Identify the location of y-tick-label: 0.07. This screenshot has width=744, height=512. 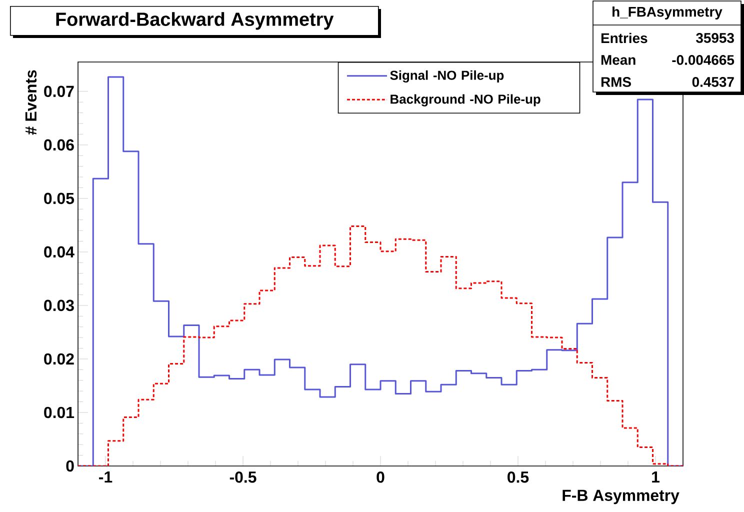
(59, 92).